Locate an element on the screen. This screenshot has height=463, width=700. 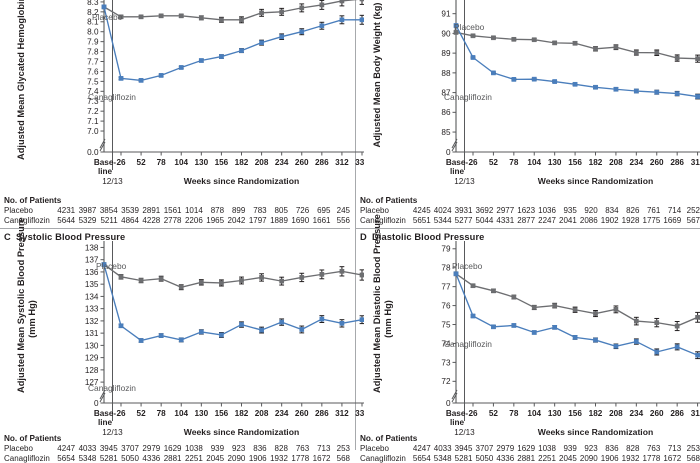
table-cell: 253 is located at coordinates (690, 449).